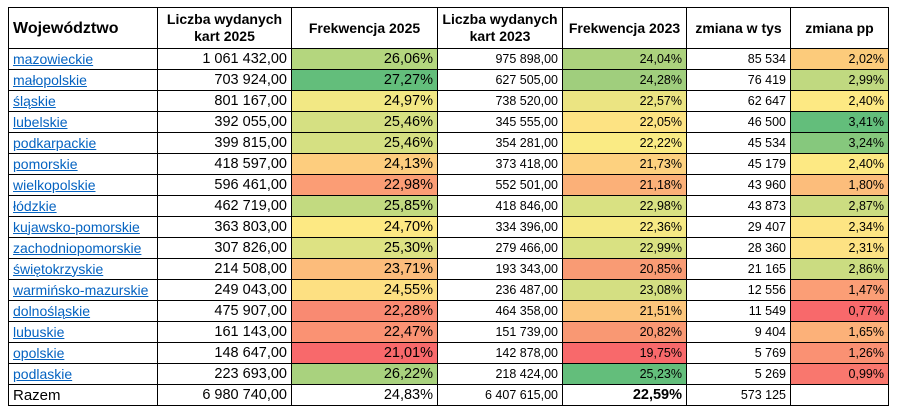  Describe the element at coordinates (224, 227) in the screenshot. I see `cell-karty-2025: 363 803,00` at that location.